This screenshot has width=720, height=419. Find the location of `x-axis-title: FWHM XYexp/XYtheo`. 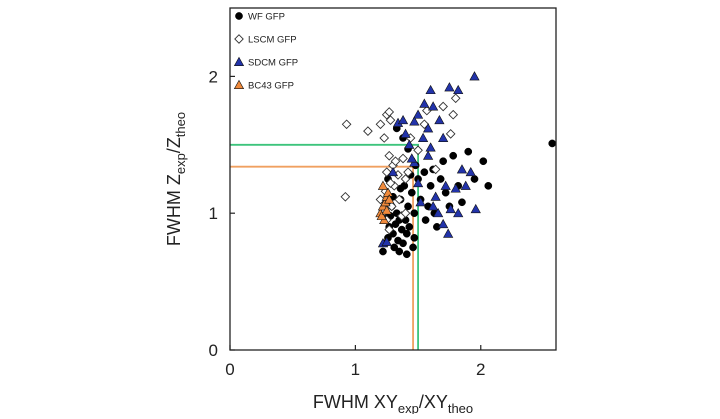

x-axis-title: FWHM XYexp/XYtheo is located at coordinates (393, 403).